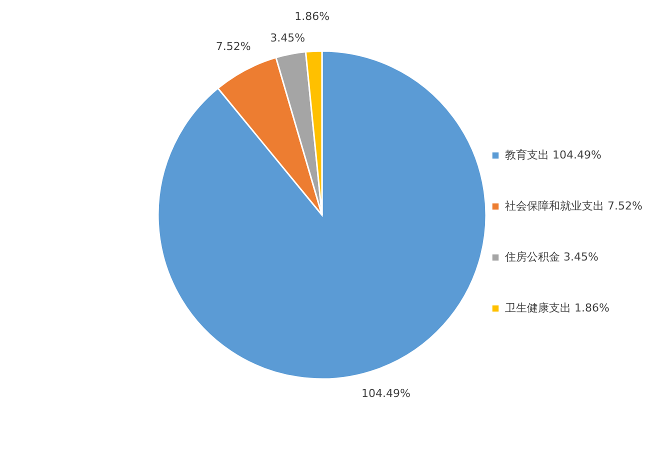  I want to click on legend-label: 住房公积金 3.45%, so click(551, 257).